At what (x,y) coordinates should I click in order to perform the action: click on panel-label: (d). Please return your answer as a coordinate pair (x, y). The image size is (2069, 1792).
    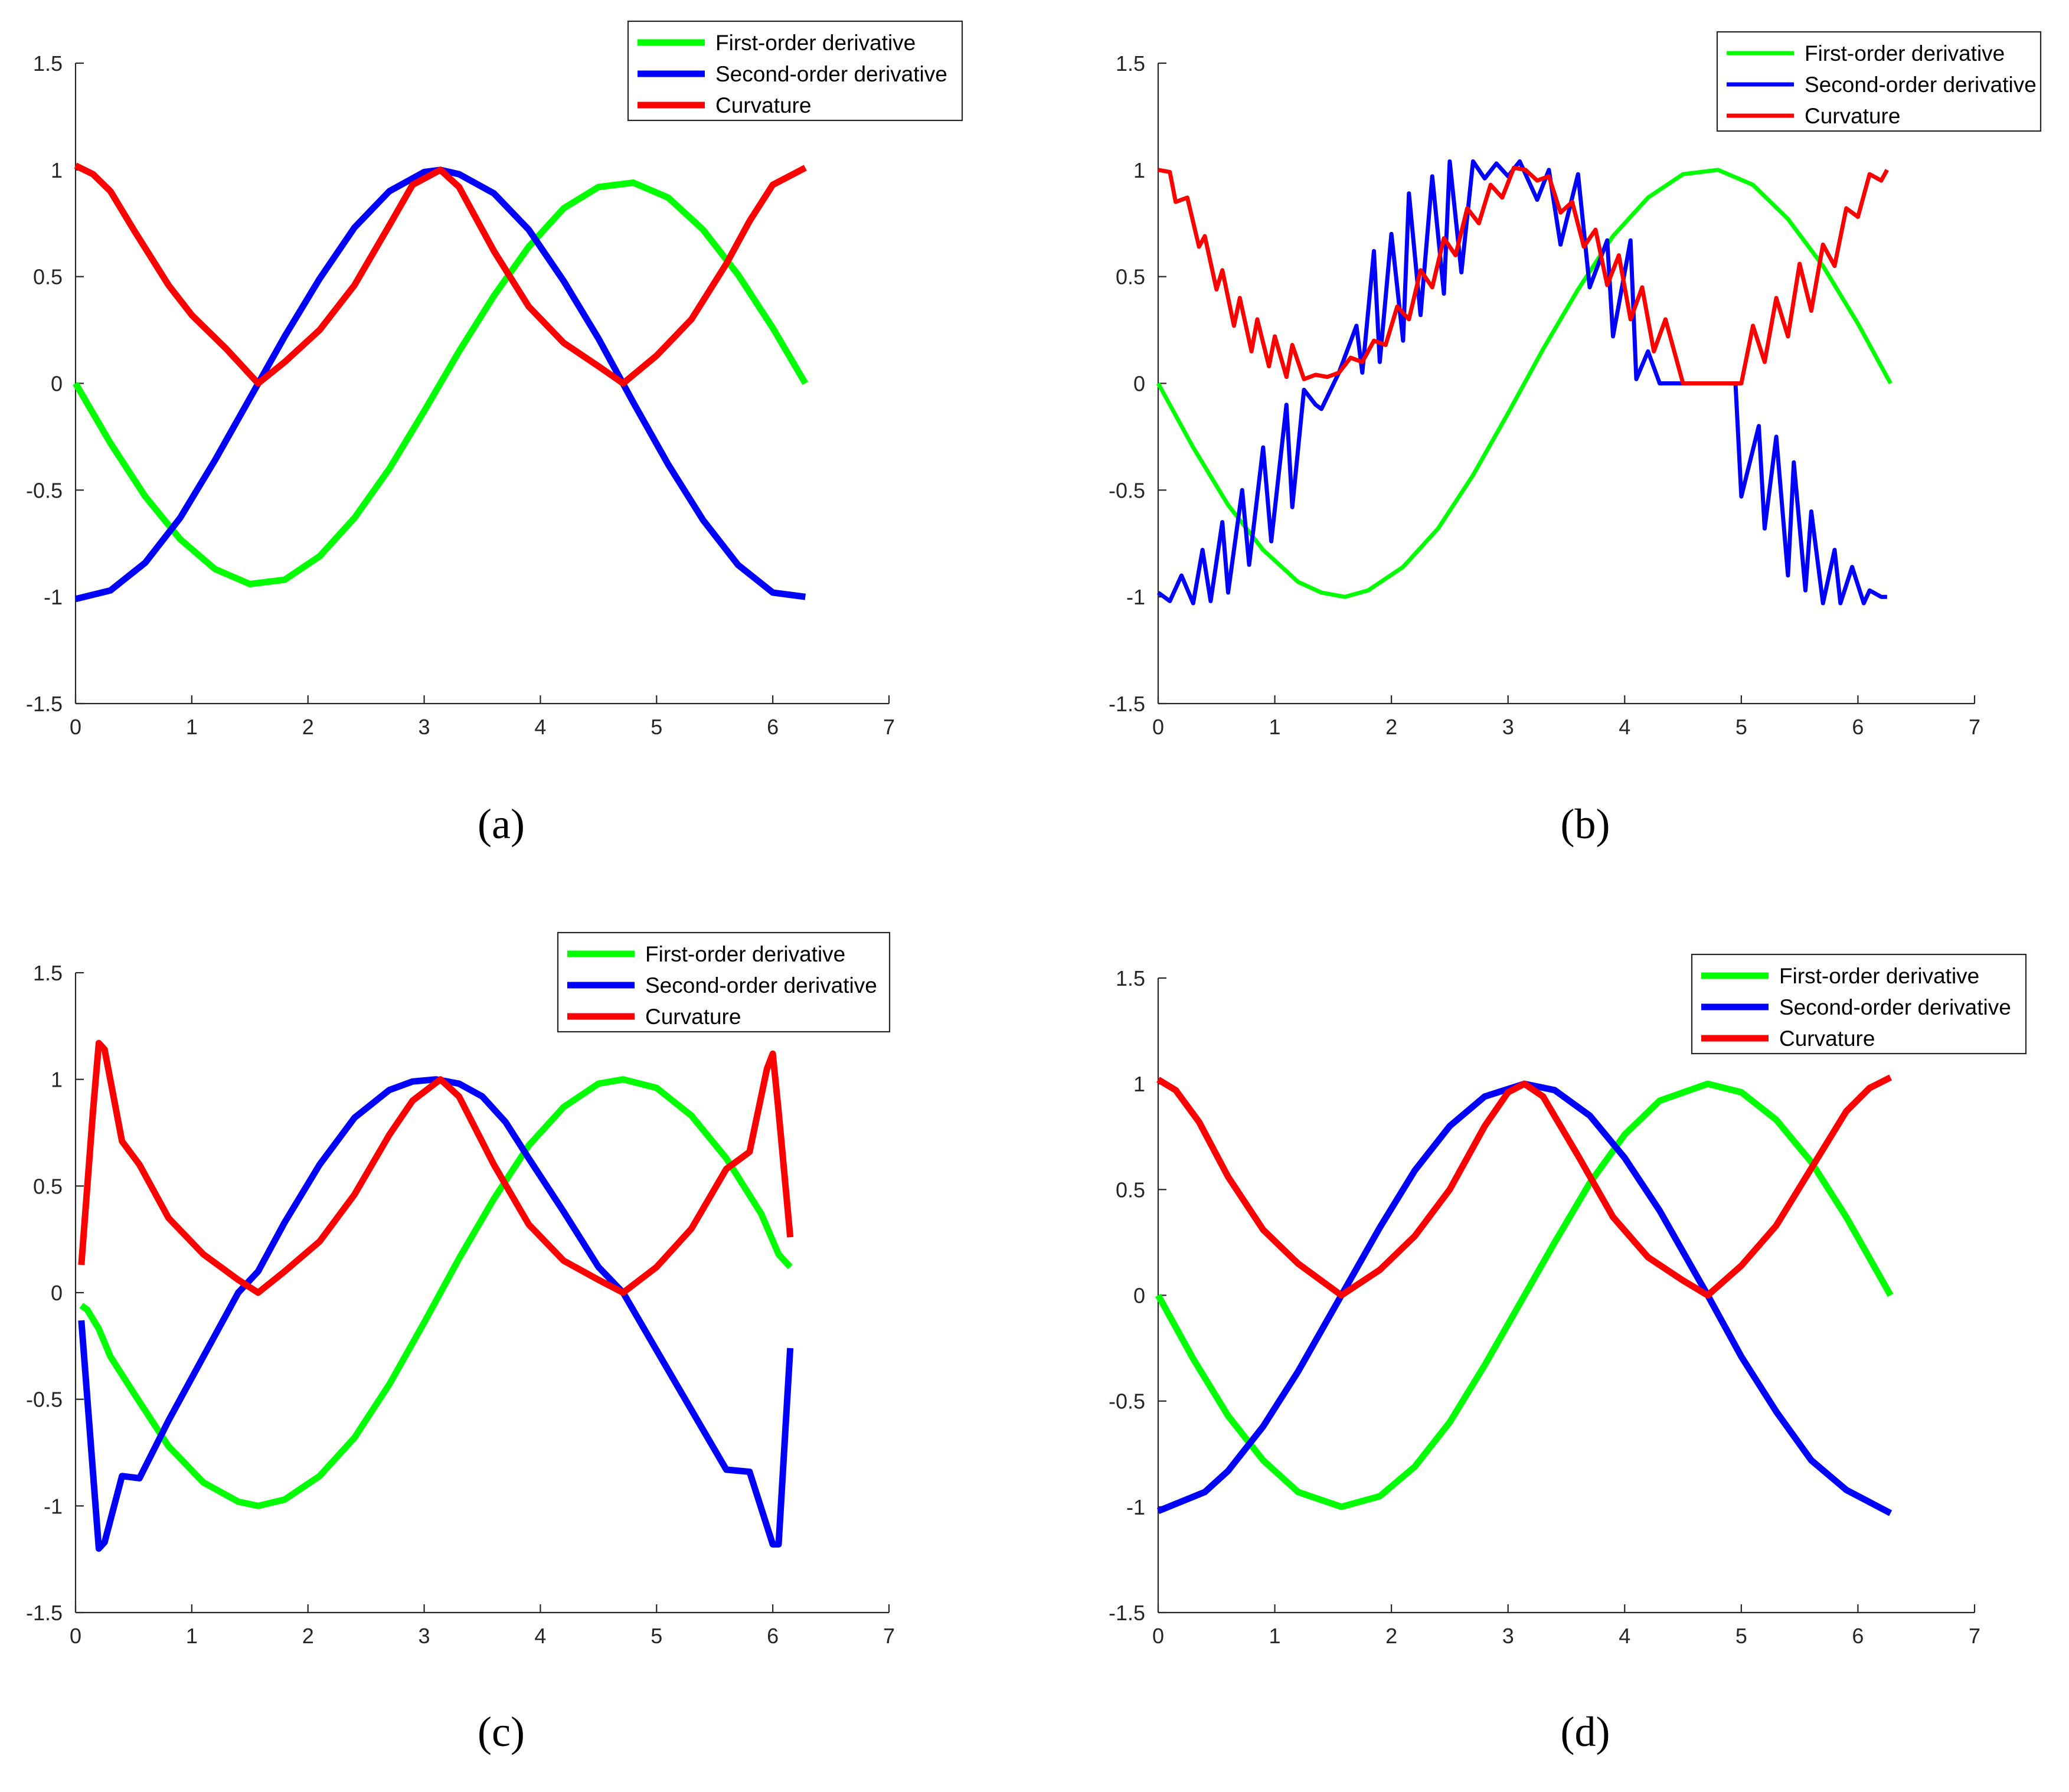
    Looking at the image, I should click on (1586, 1731).